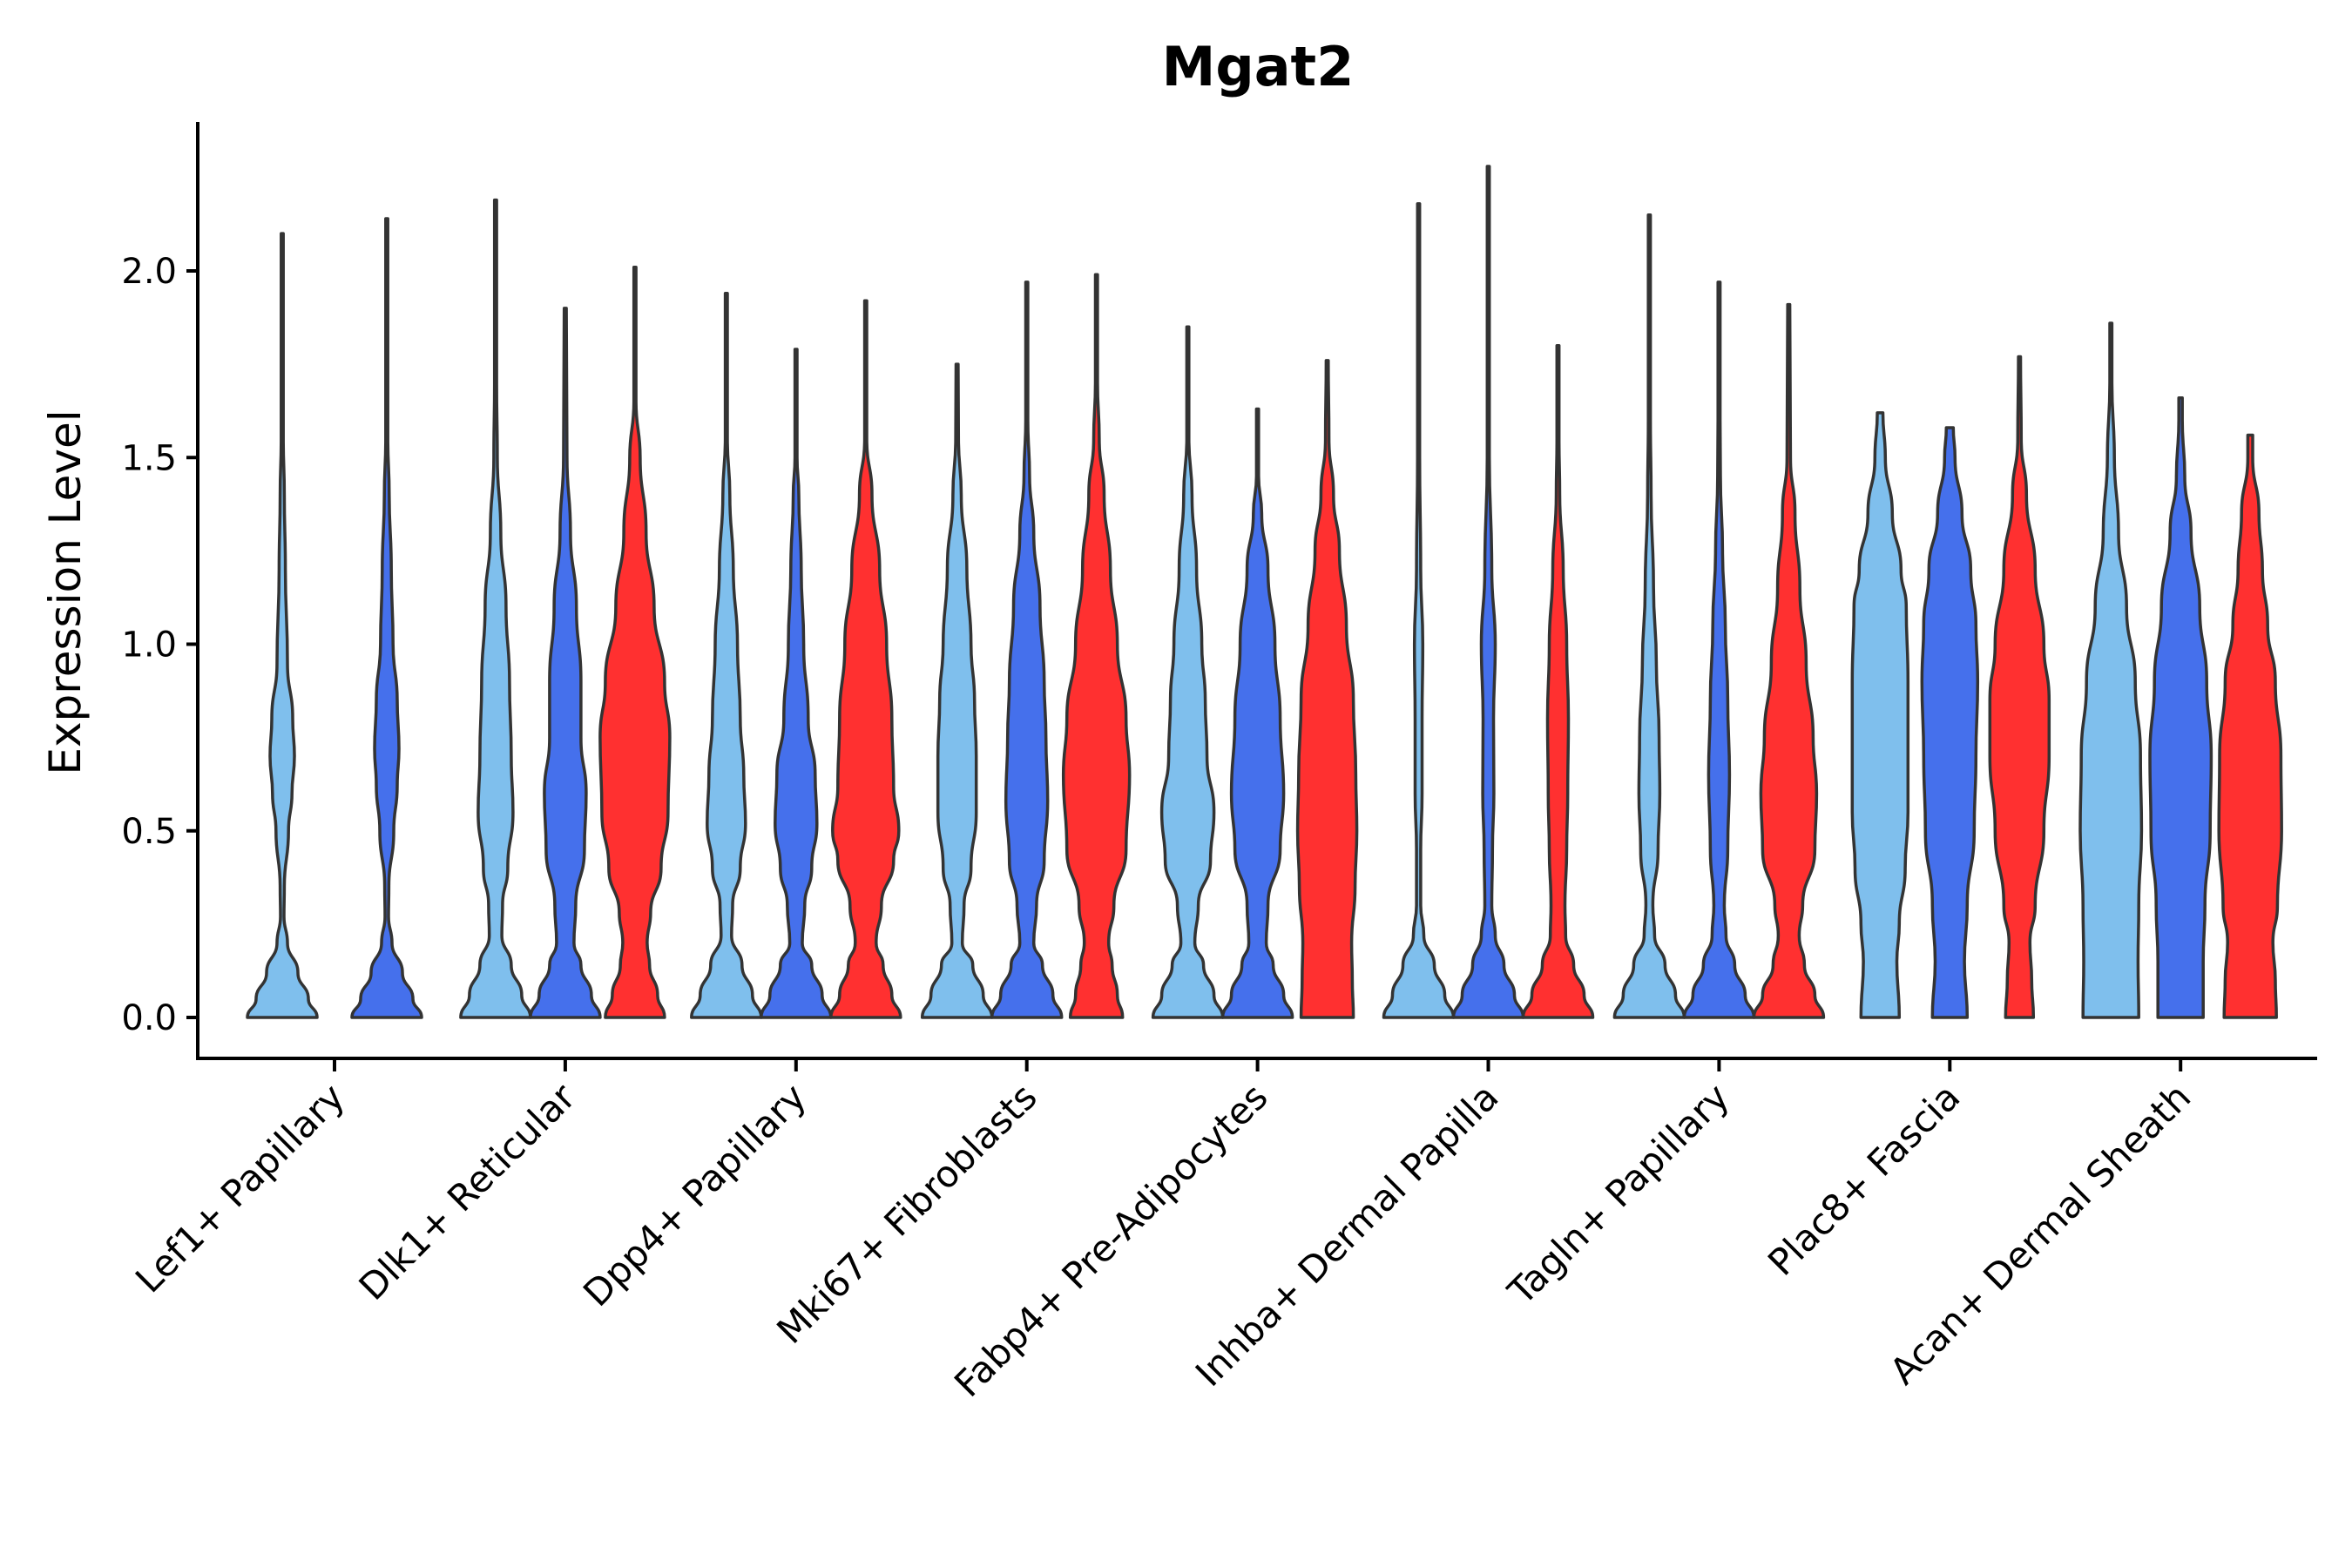 The width and height of the screenshot is (2352, 1568). I want to click on x-tick-label: Mki67+ Fibroblasts, so click(906, 1213).